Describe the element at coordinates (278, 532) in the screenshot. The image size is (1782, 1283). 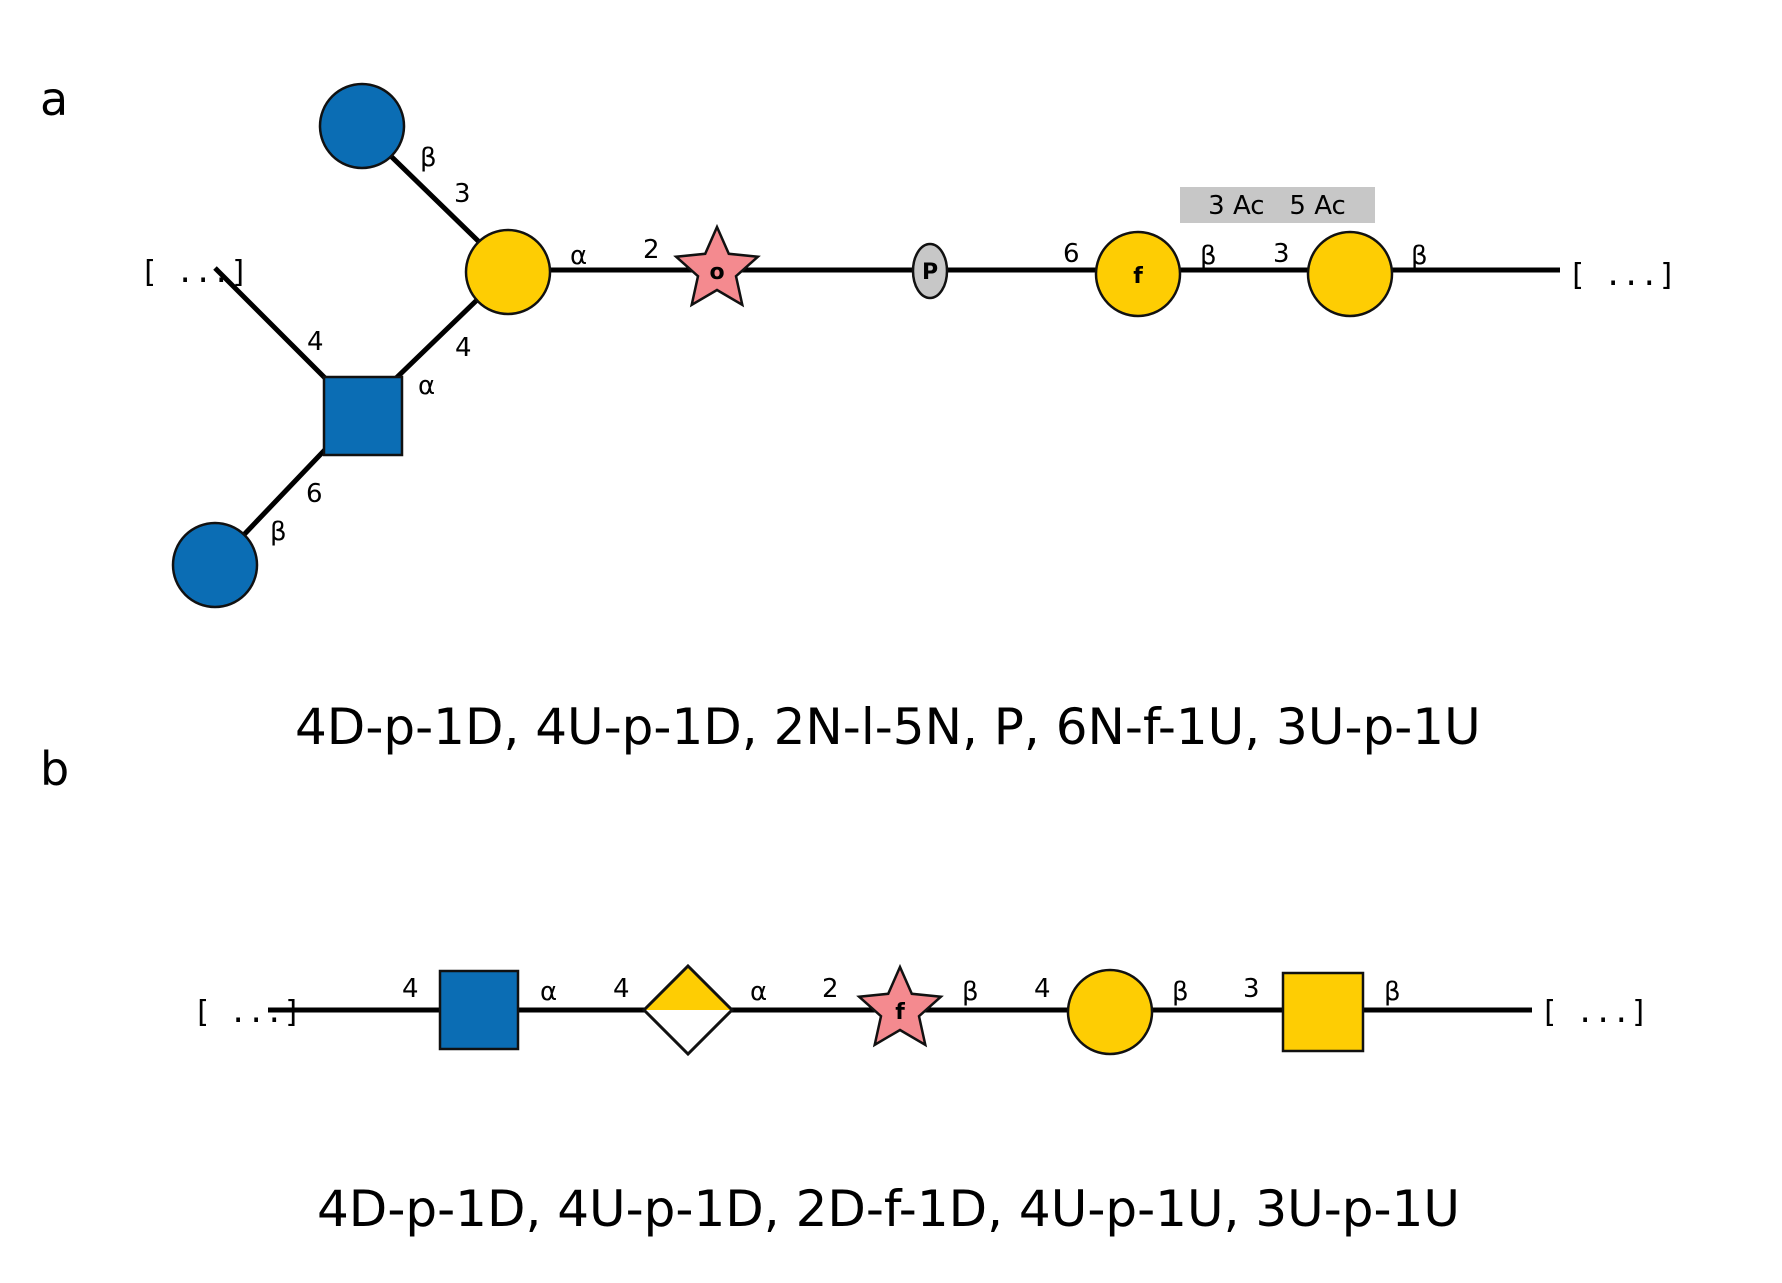
I see `label-beta-bottom: β` at that location.